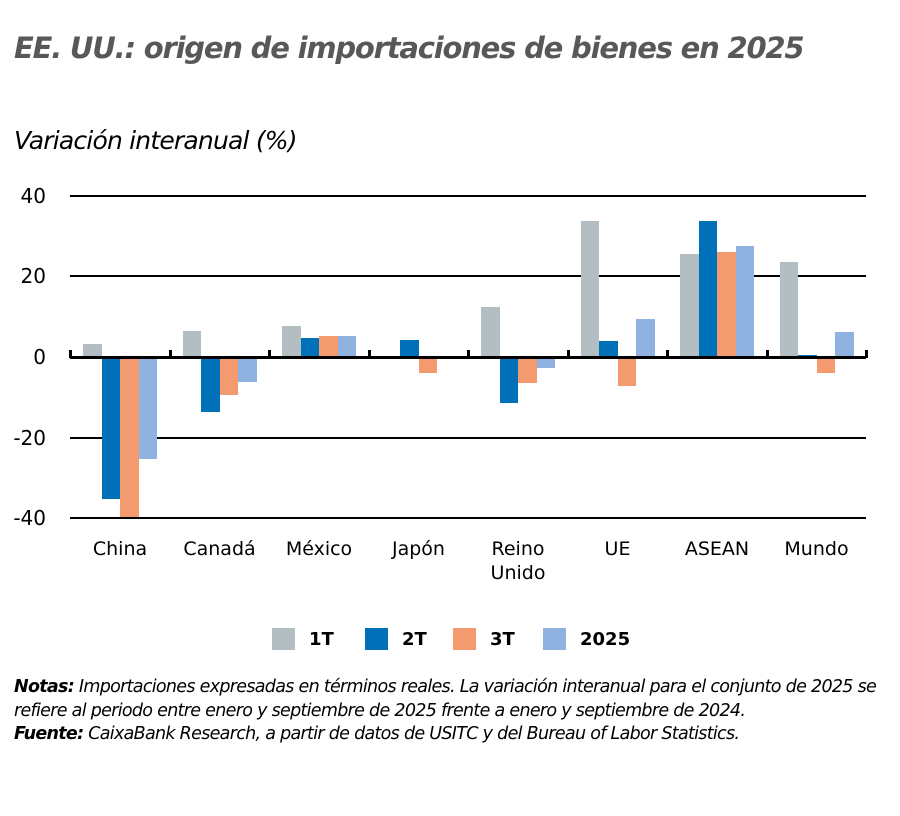 This screenshot has width=900, height=816. Describe the element at coordinates (247, 370) in the screenshot. I see `bar-2025-canadá` at that location.